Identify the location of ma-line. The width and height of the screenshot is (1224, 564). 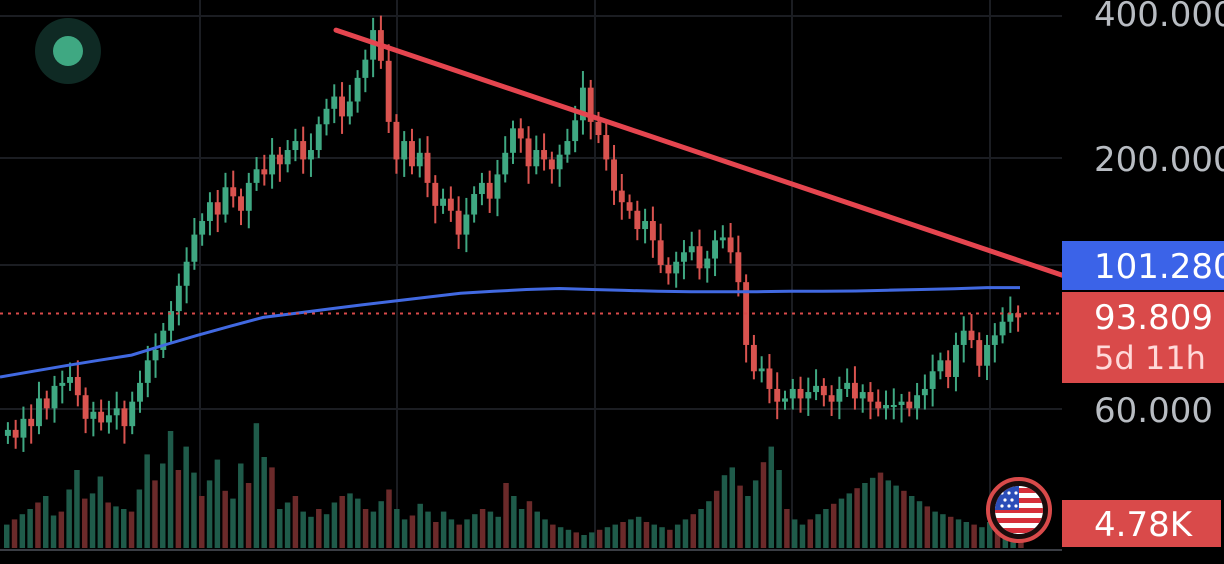
(510, 332).